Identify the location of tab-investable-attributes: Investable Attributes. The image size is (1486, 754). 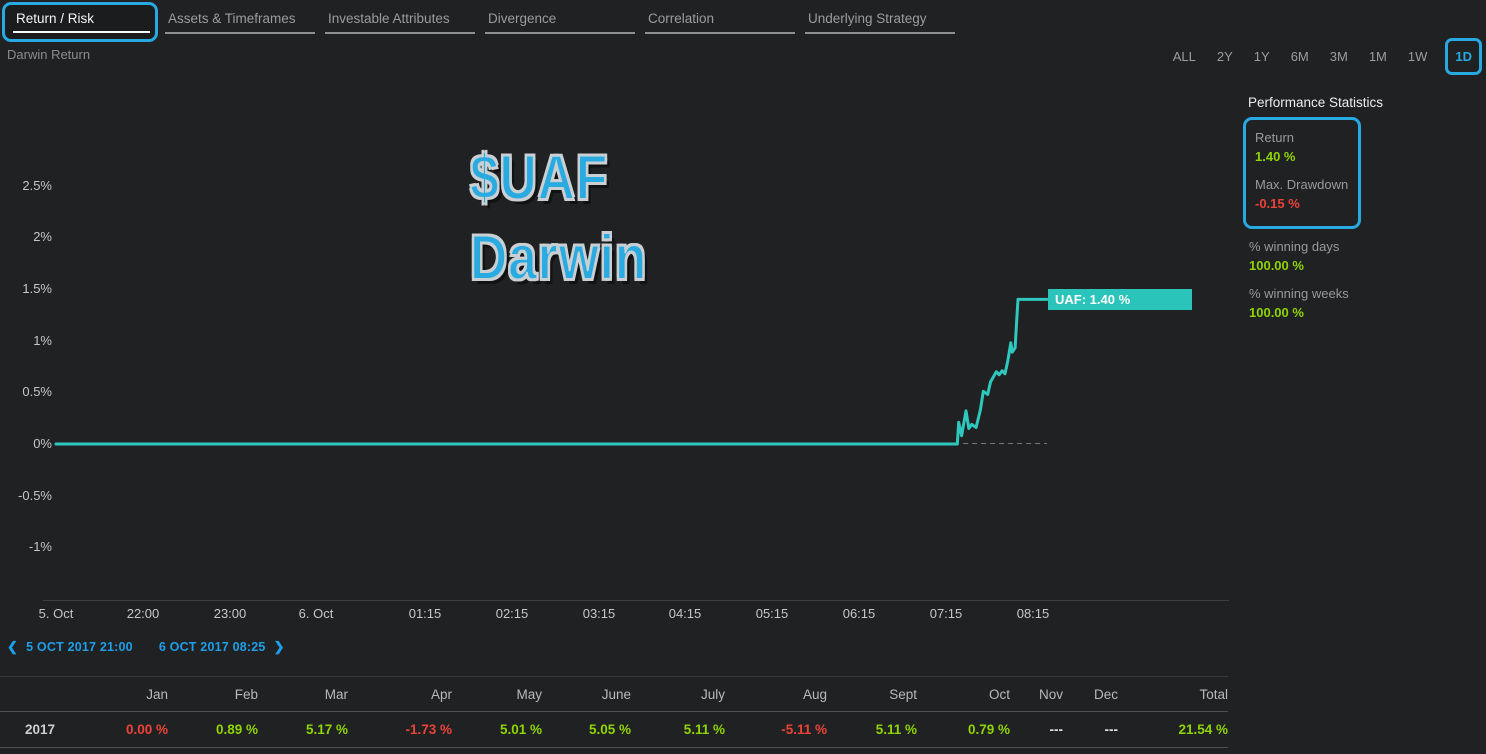
(400, 21).